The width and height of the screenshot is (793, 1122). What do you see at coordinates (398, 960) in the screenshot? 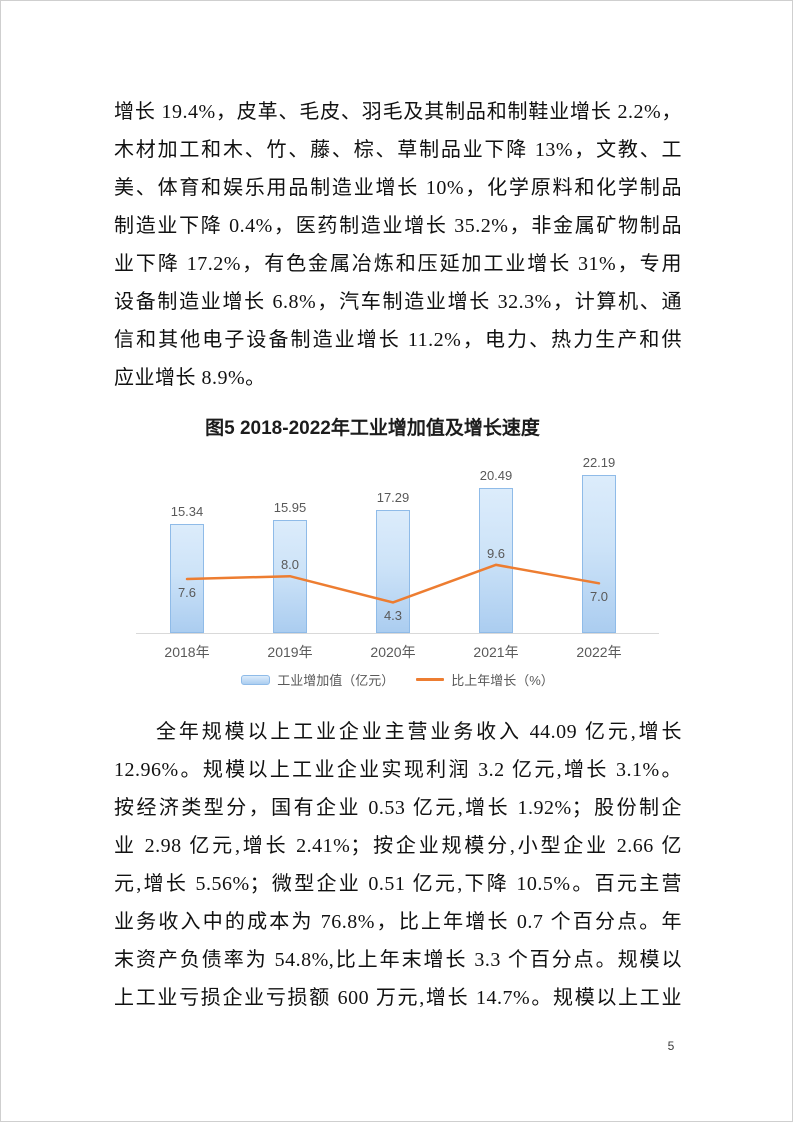
I see `paragraph-line: 末资产负债率为 54.8%,比上年末增长 3.3 个百分点。规模以` at bounding box center [398, 960].